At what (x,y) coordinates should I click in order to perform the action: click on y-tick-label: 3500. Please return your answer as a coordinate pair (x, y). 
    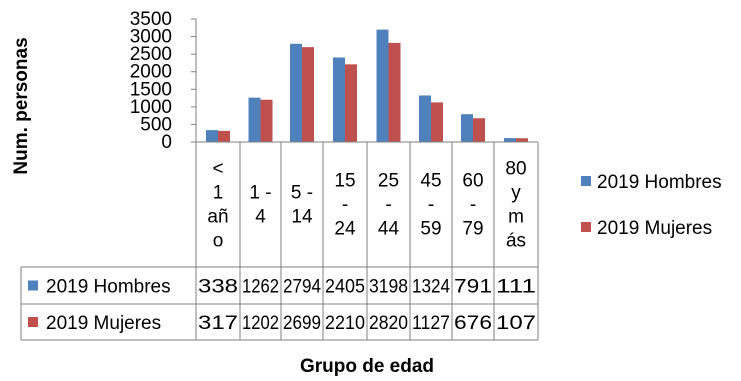
    Looking at the image, I should click on (151, 19).